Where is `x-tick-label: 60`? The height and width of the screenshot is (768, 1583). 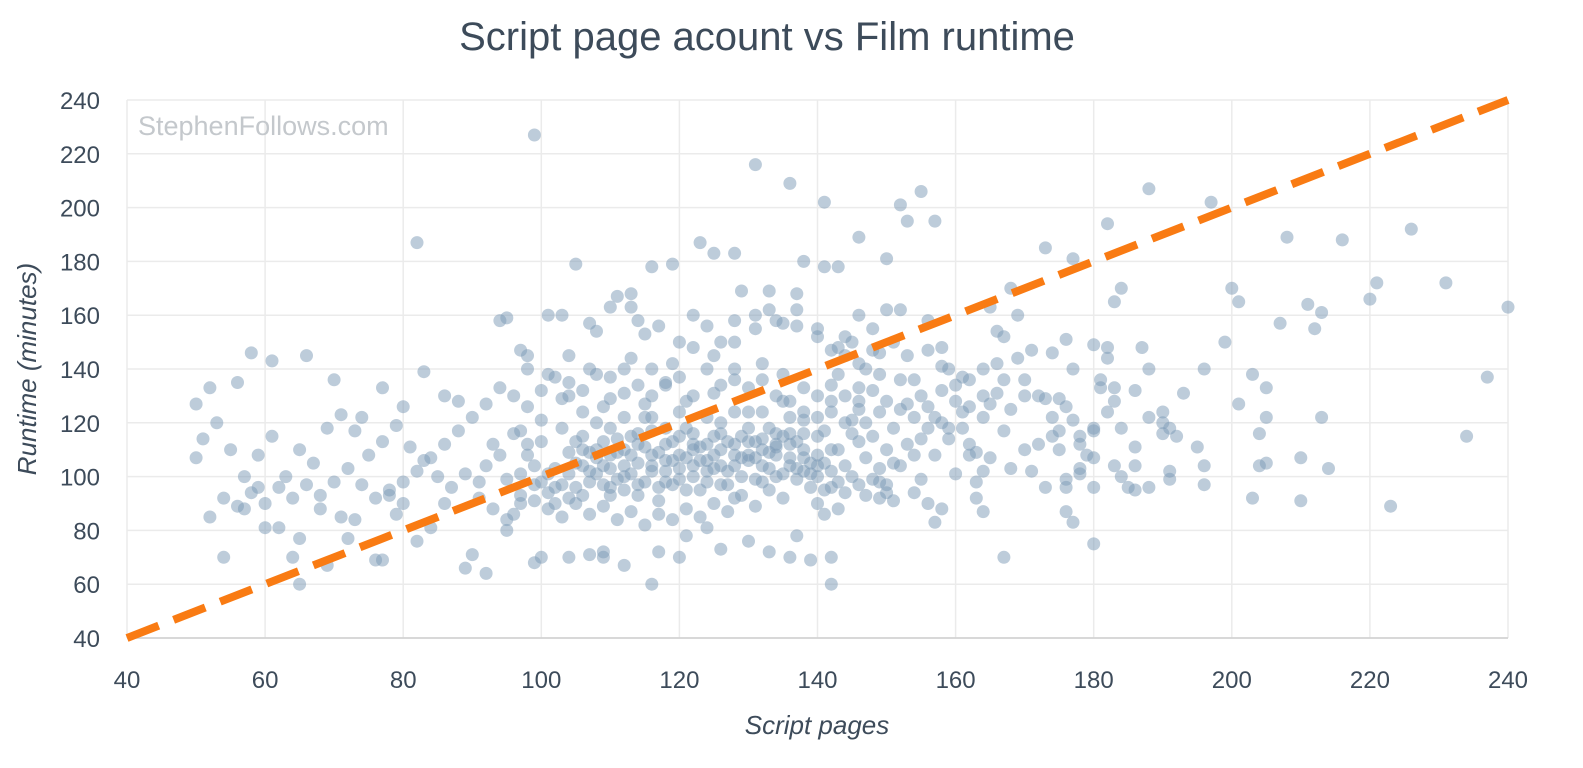
x-tick-label: 60 is located at coordinates (265, 680).